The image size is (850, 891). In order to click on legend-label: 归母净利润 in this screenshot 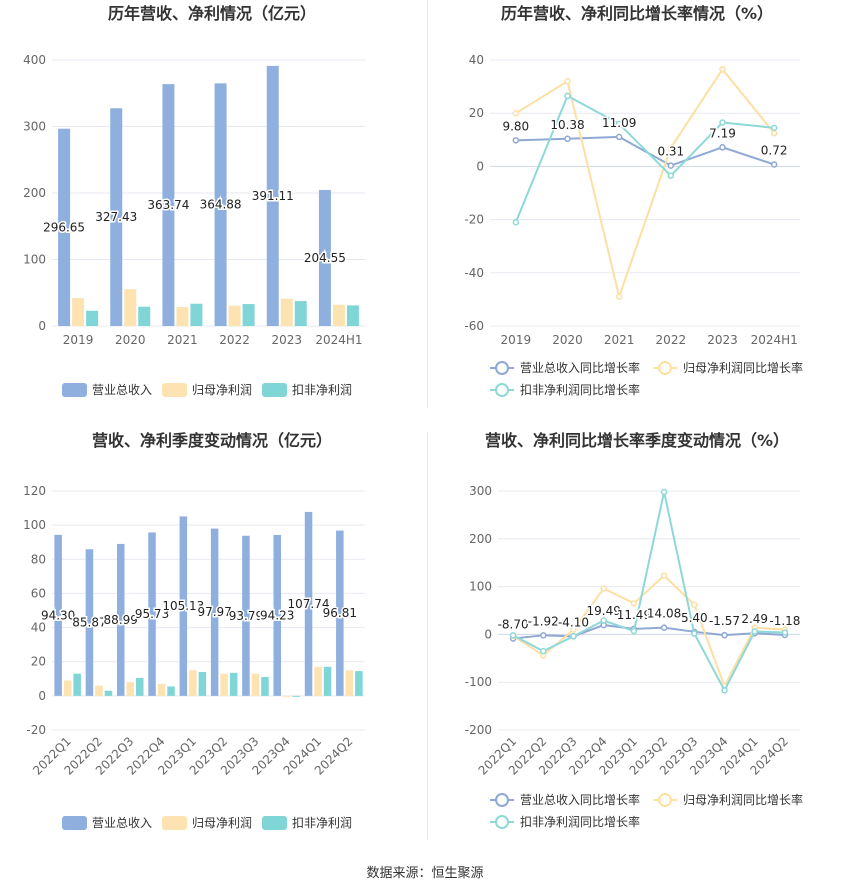, I will do `click(222, 823)`.